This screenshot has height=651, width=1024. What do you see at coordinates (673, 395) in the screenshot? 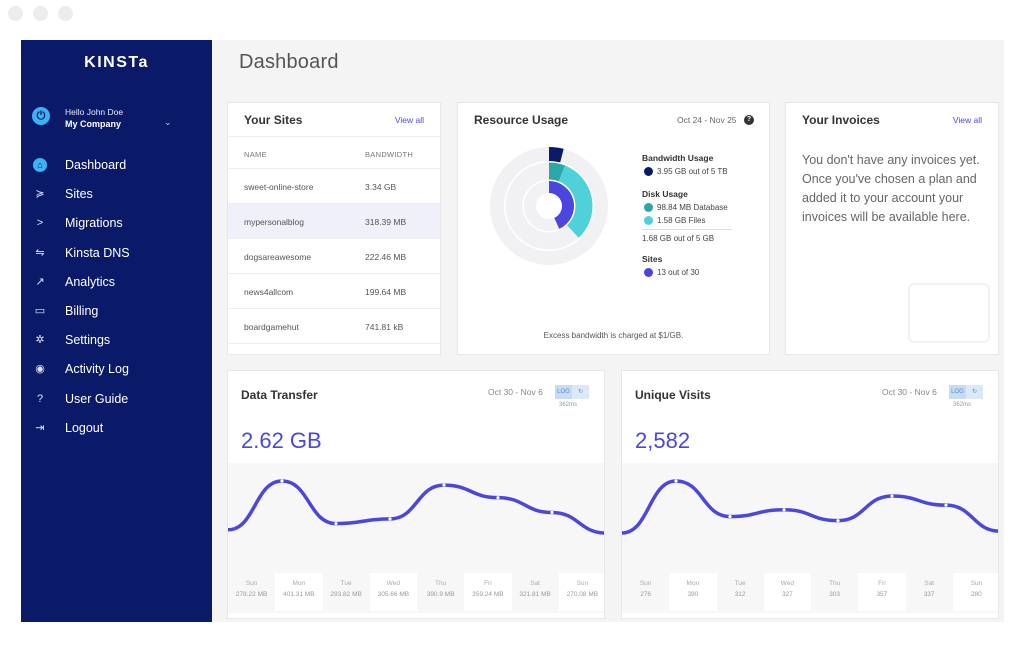
I see `card-title: Unique Visits` at bounding box center [673, 395].